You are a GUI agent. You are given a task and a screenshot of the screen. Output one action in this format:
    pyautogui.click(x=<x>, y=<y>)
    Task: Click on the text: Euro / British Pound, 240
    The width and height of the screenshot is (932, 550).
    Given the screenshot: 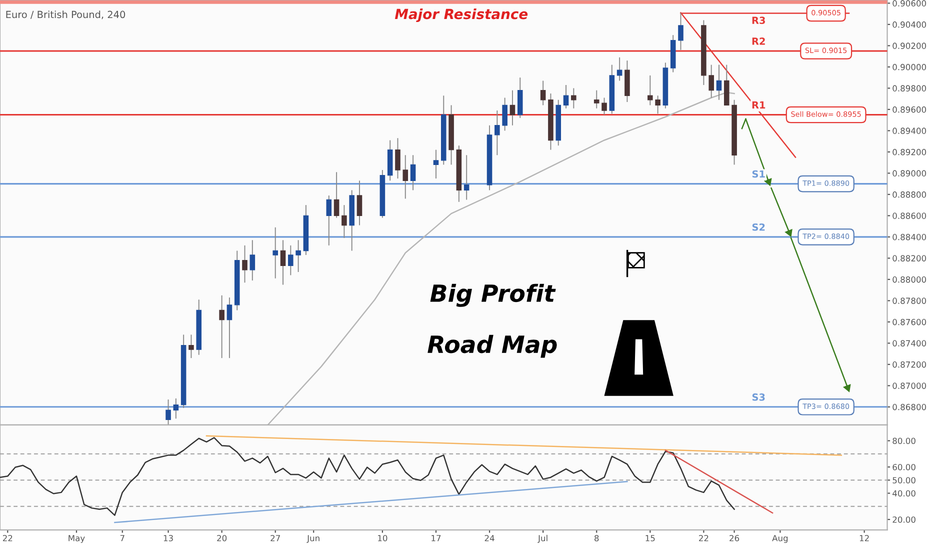 What is the action you would take?
    pyautogui.click(x=66, y=15)
    